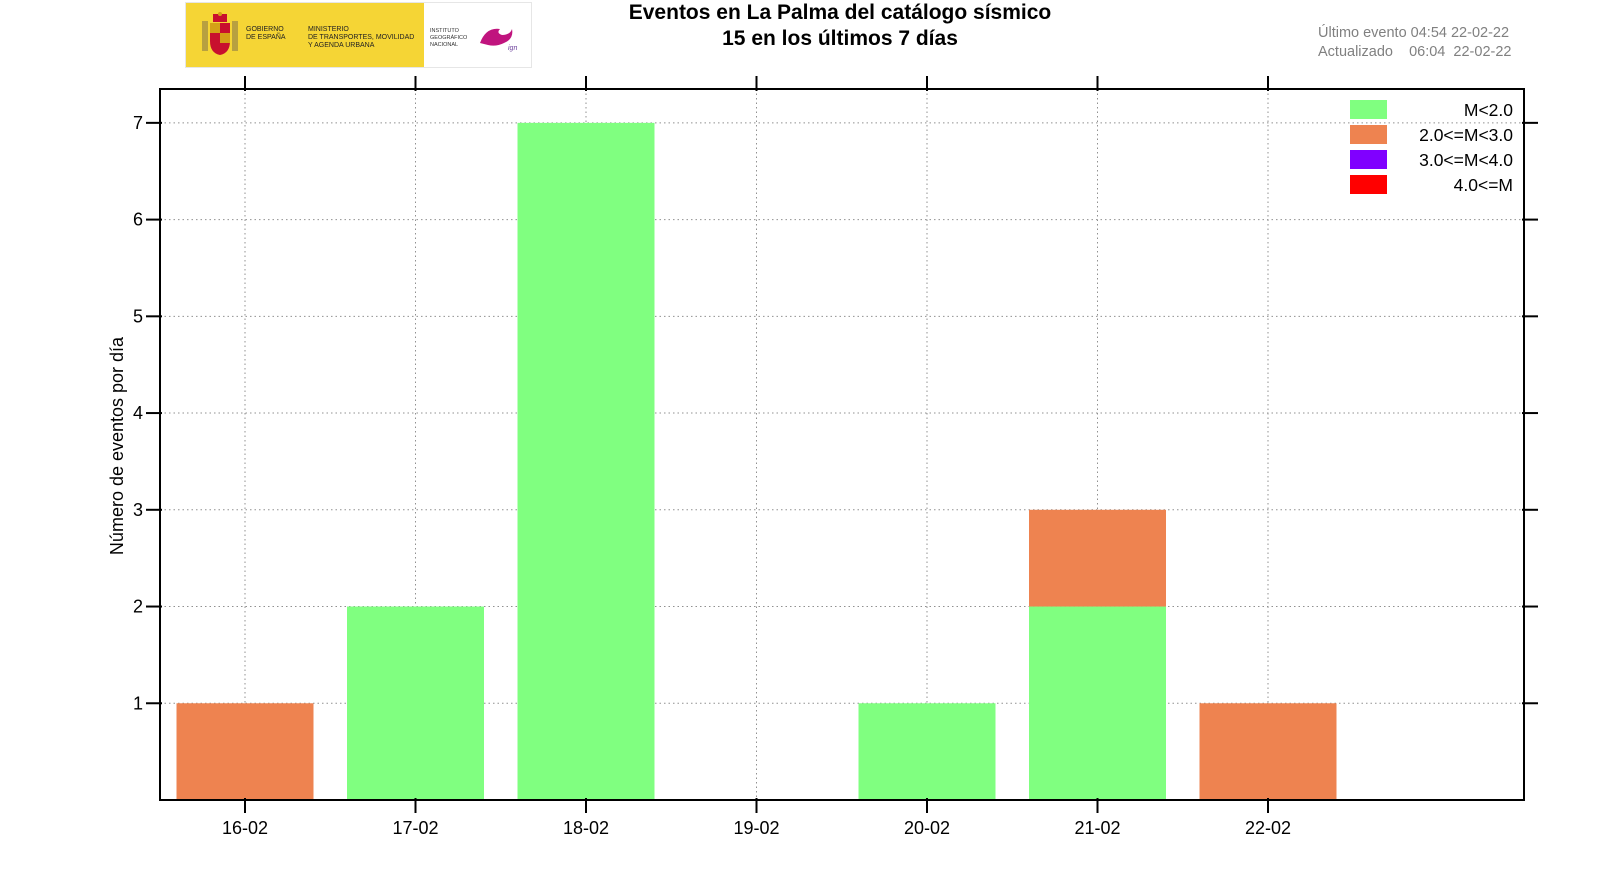  I want to click on x-tick-label: 16-02, so click(245, 828).